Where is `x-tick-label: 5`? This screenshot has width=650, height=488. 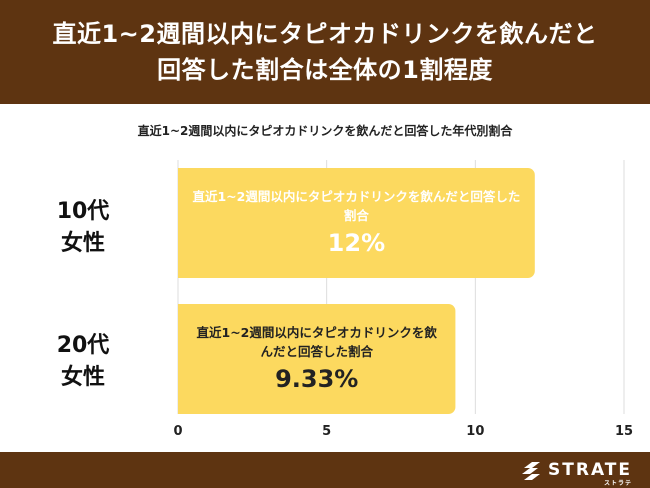
x-tick-label: 5 is located at coordinates (327, 431).